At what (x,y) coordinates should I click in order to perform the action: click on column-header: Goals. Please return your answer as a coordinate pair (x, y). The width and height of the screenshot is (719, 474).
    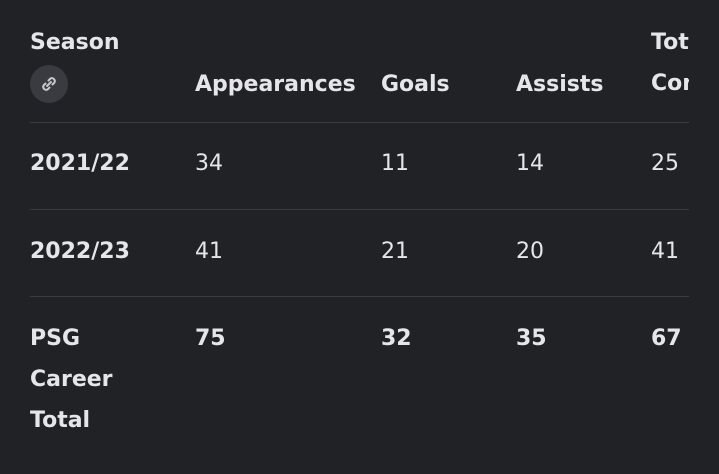
    Looking at the image, I should click on (415, 84).